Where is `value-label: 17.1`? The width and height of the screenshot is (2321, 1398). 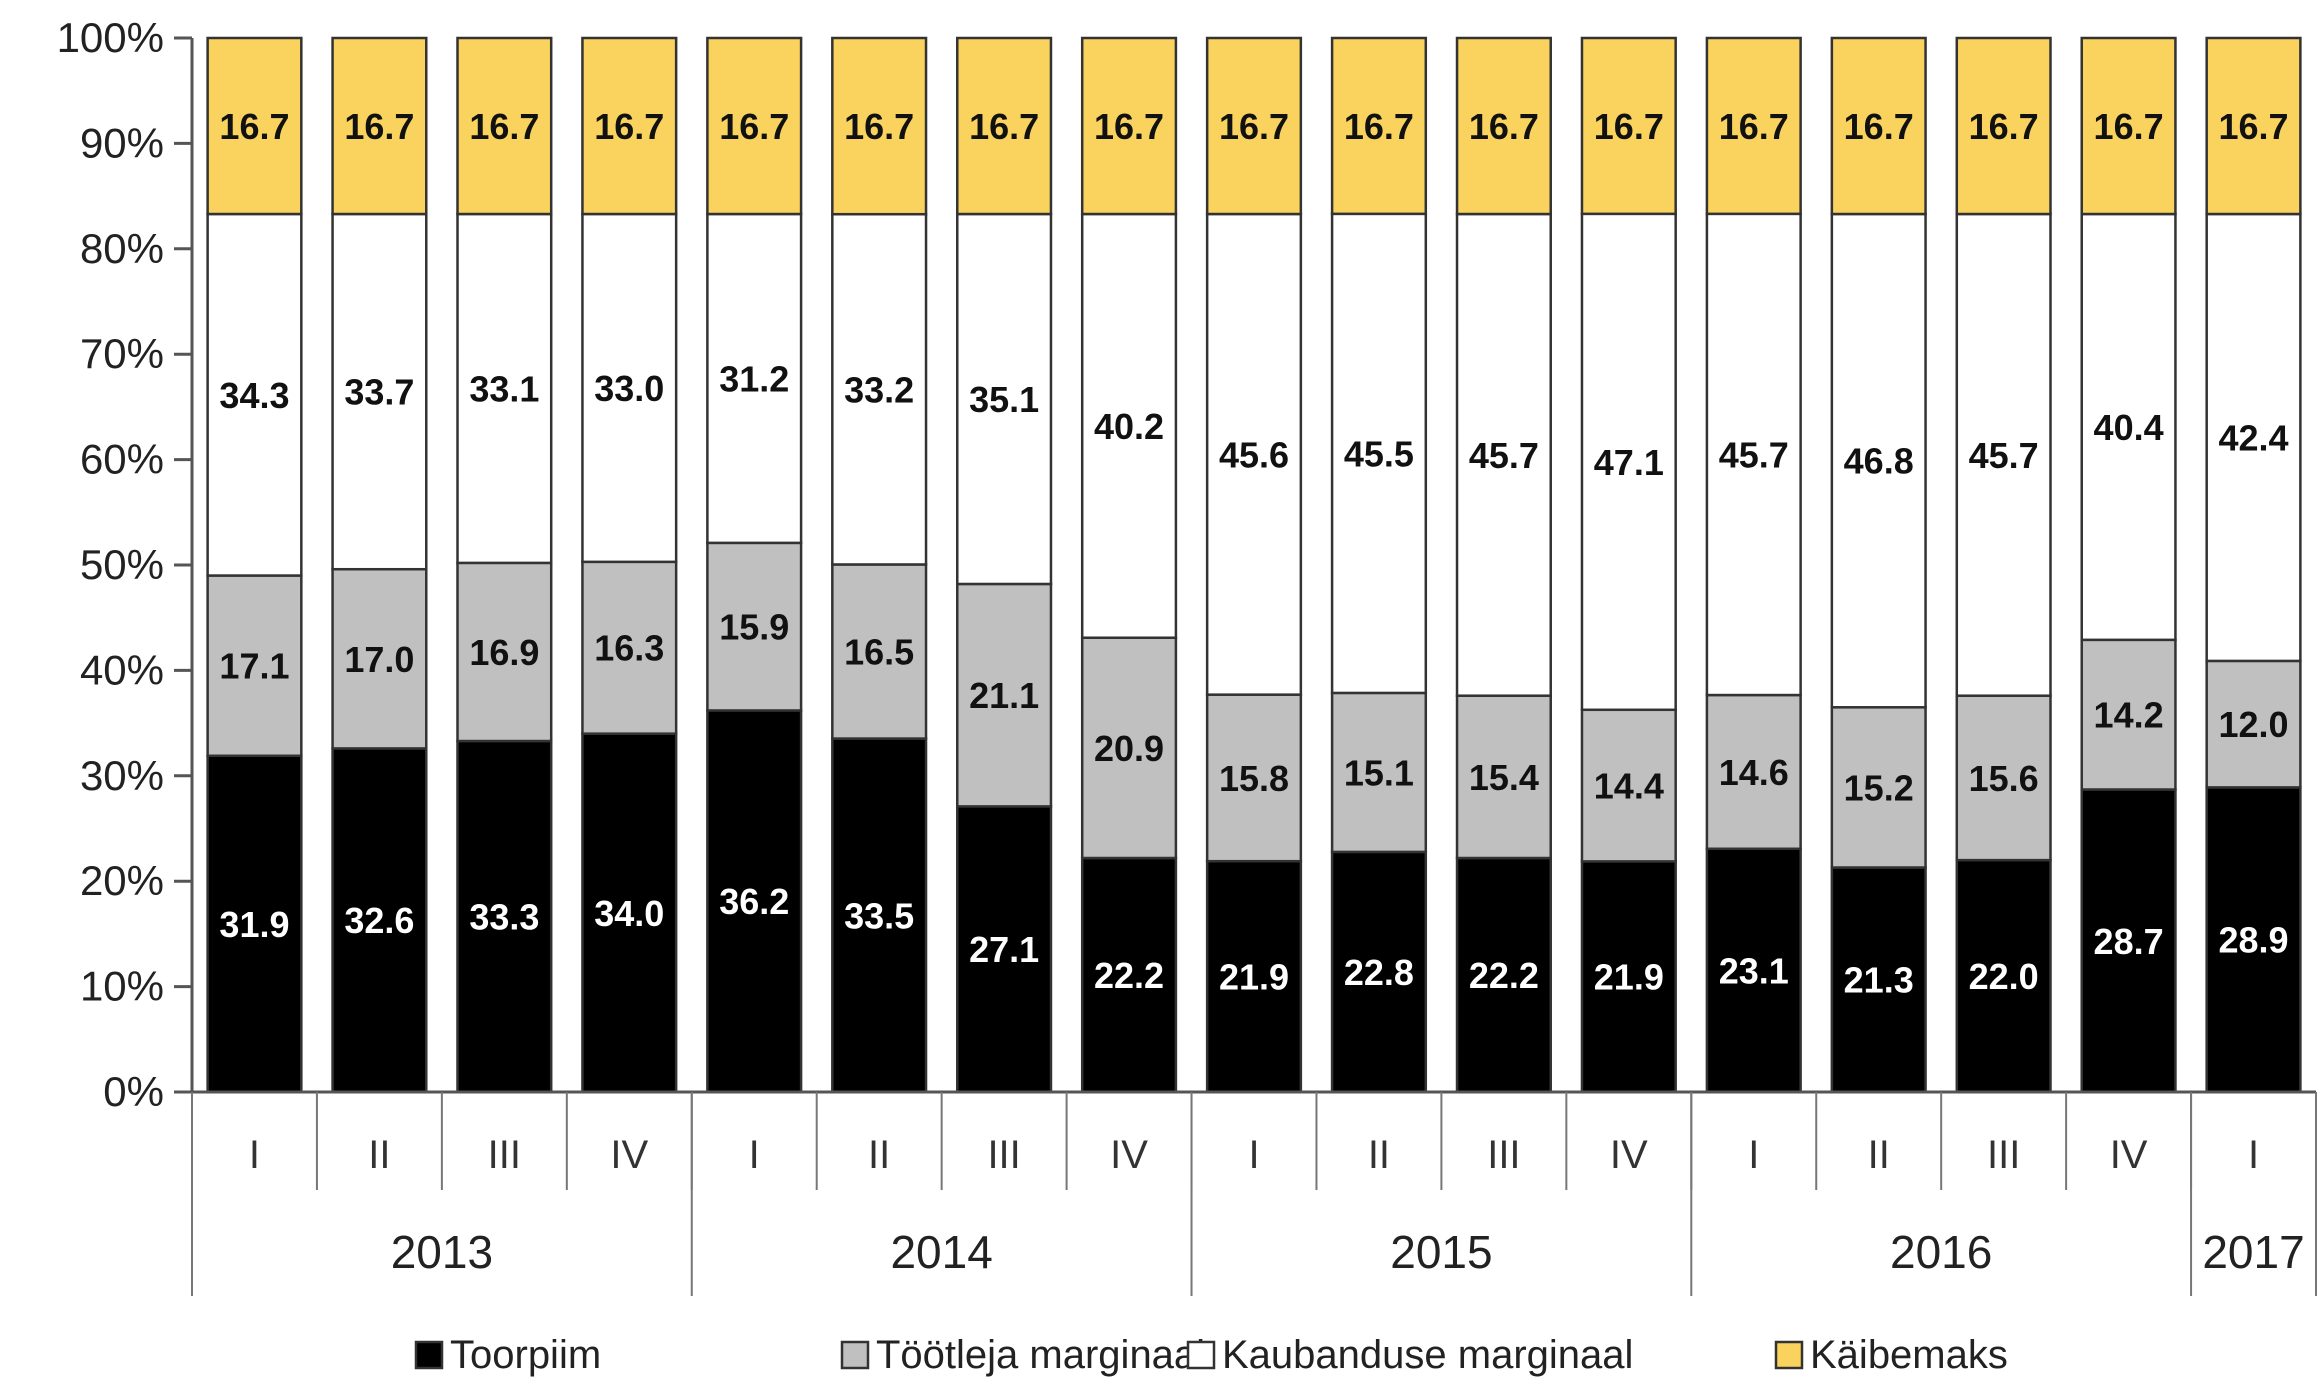 value-label: 17.1 is located at coordinates (254, 666).